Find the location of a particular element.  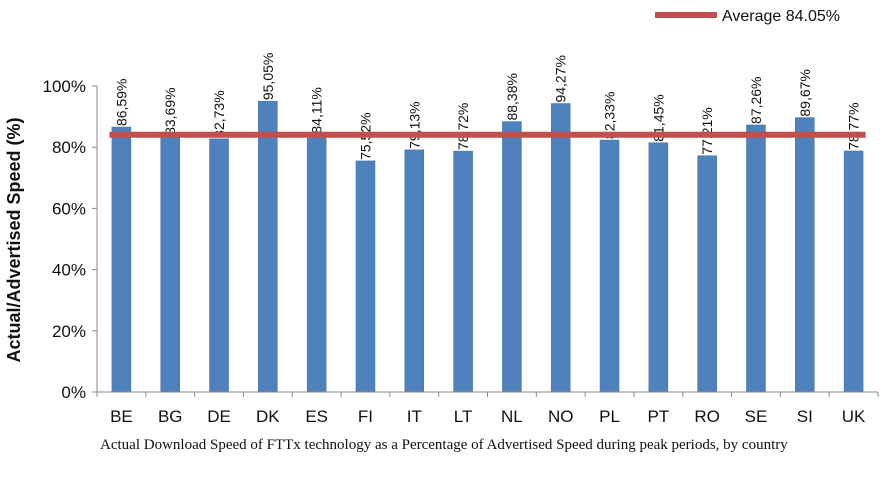

bar-lt is located at coordinates (463, 271).